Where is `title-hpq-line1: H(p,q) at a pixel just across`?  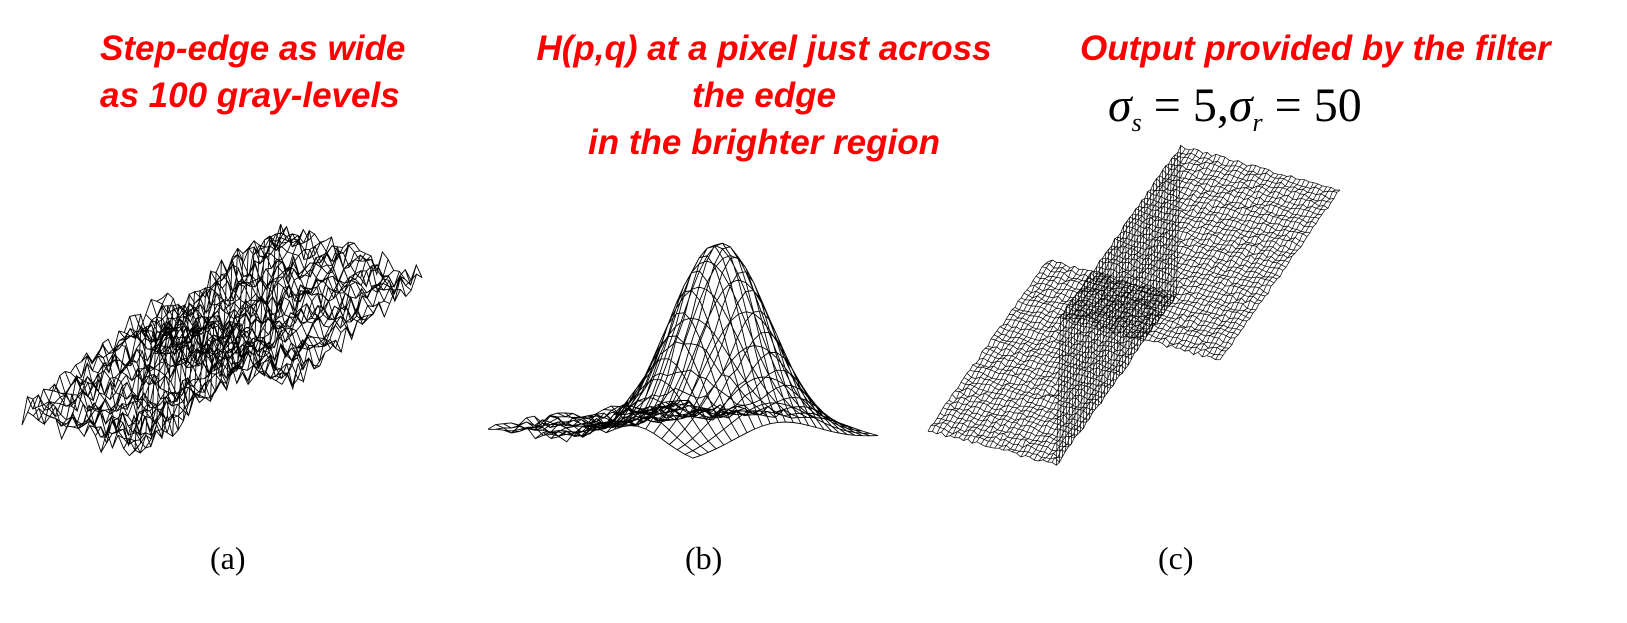
title-hpq-line1: H(p,q) at a pixel just across is located at coordinates (764, 48).